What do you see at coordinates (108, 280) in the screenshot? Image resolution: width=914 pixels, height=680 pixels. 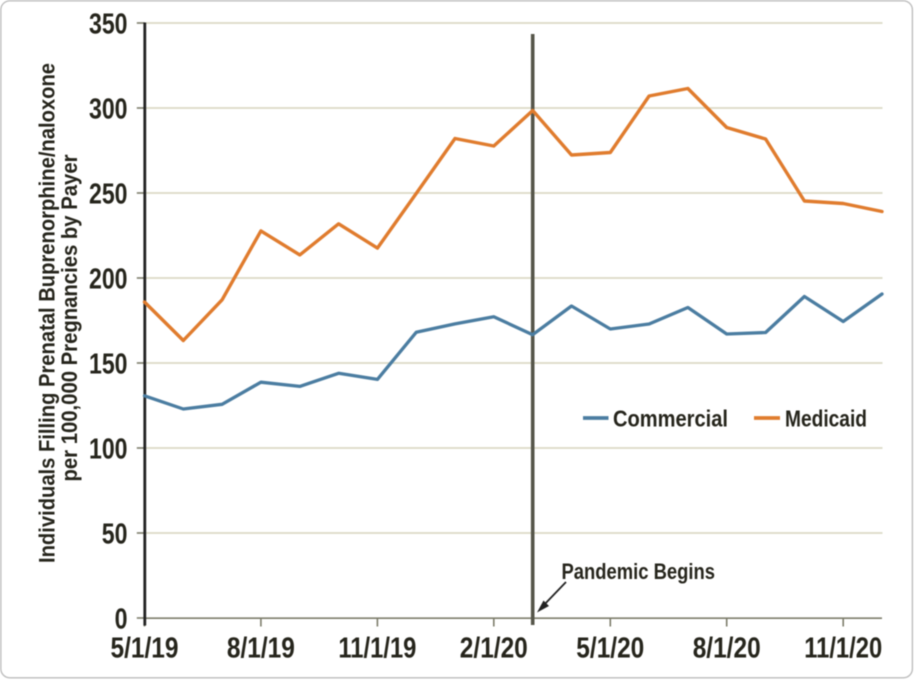 I see `svg-text: 200` at bounding box center [108, 280].